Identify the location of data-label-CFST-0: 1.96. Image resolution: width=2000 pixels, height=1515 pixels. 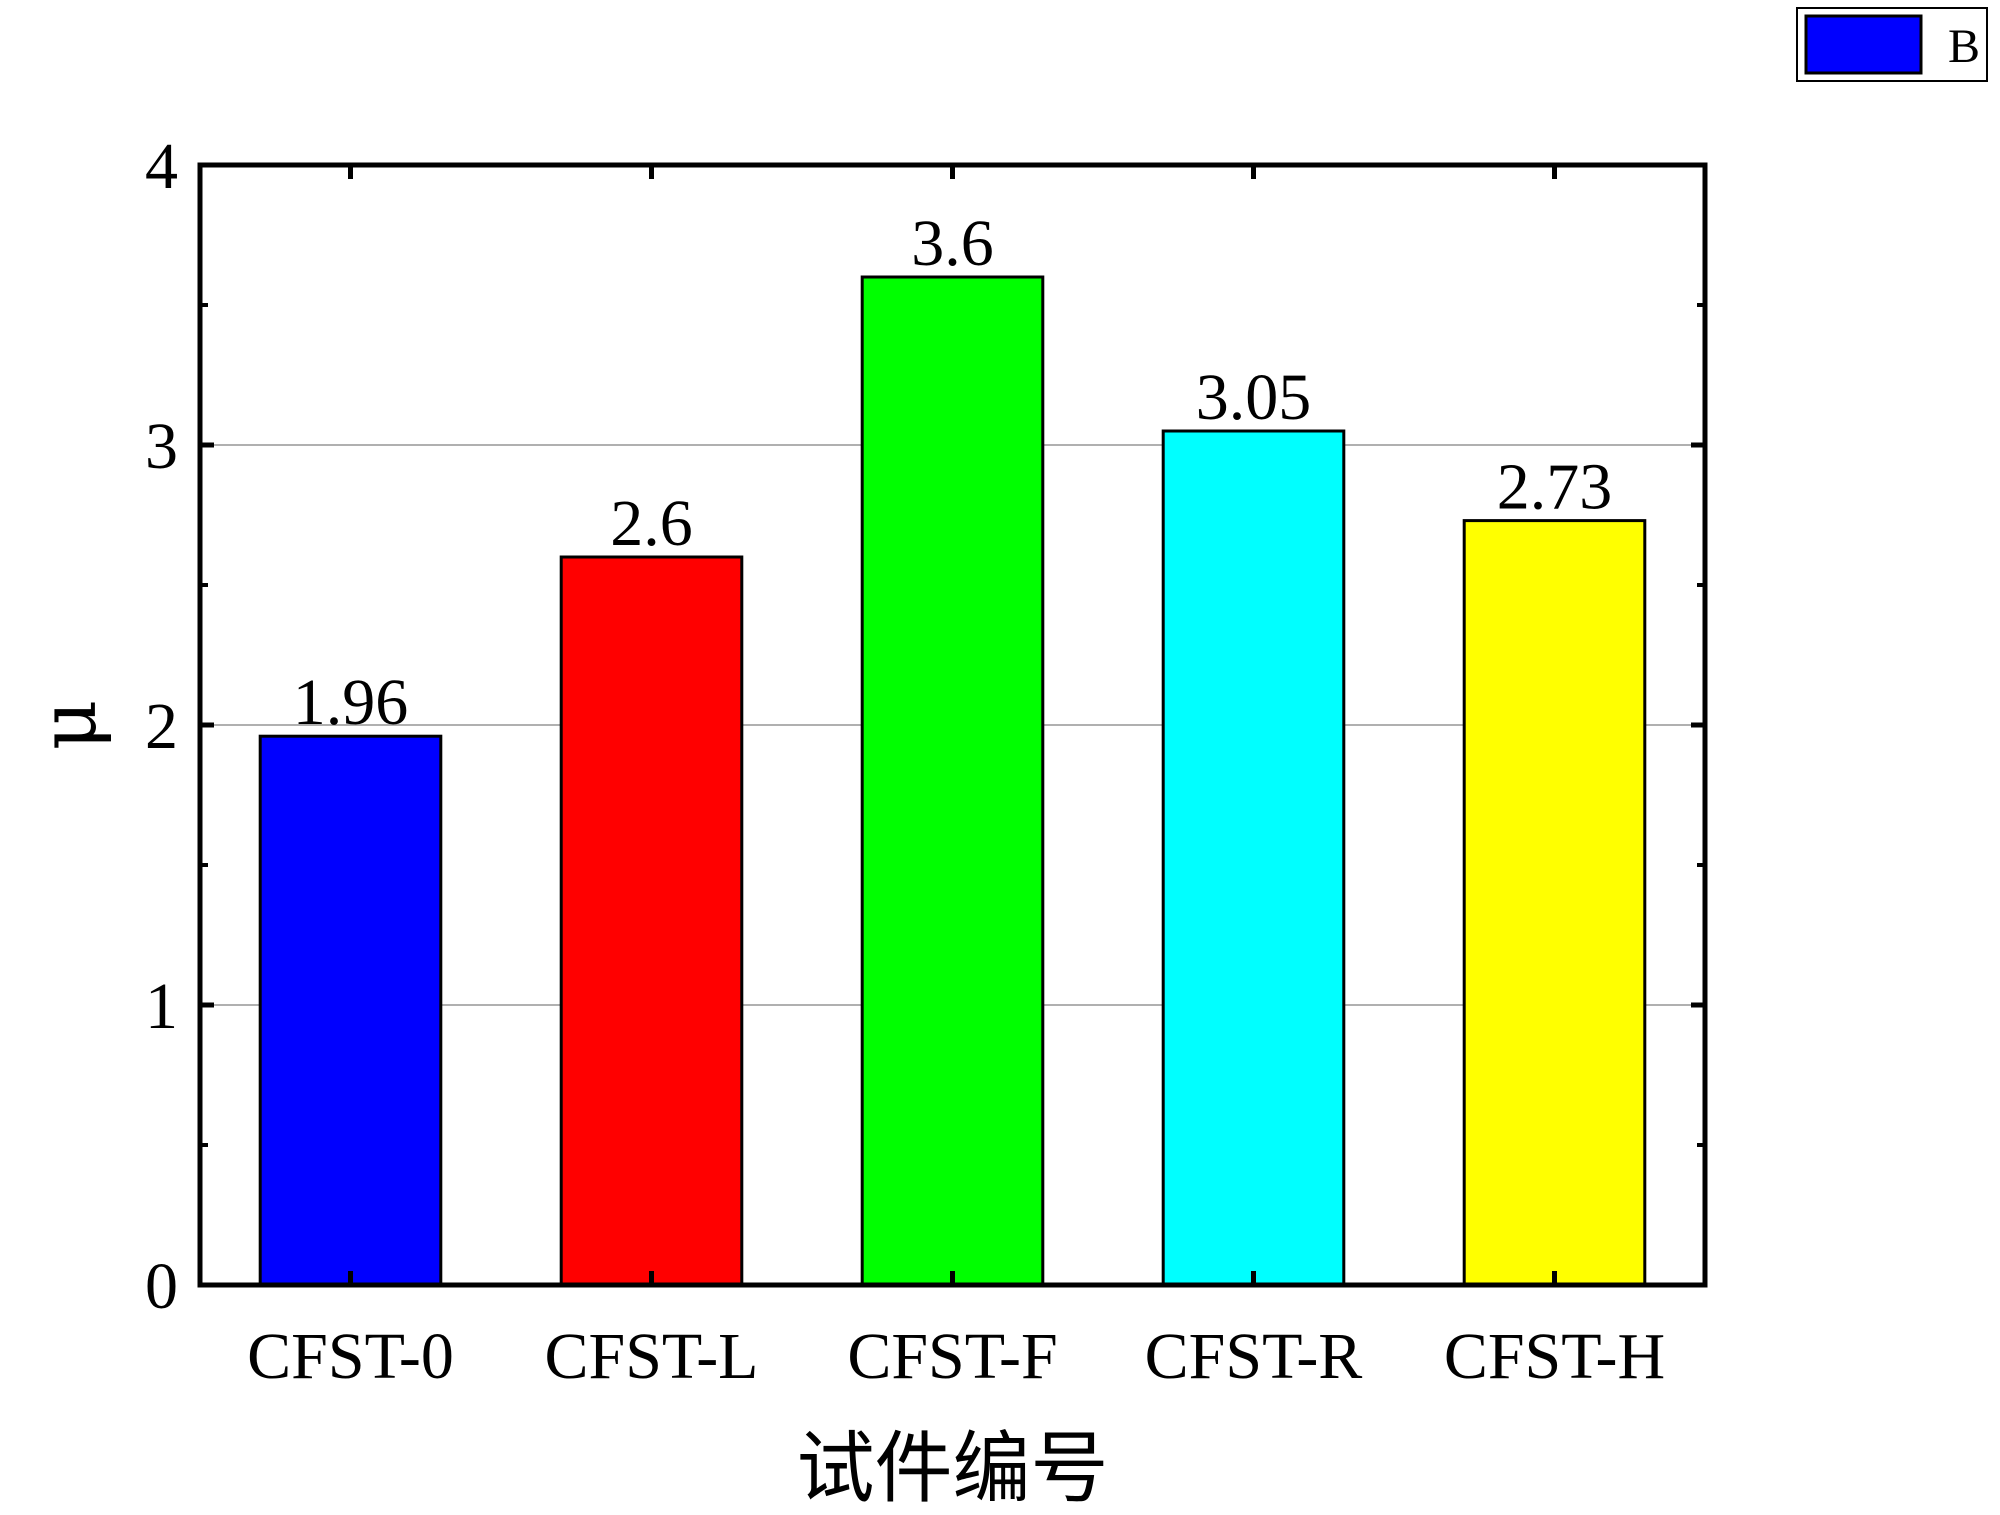
(351, 702).